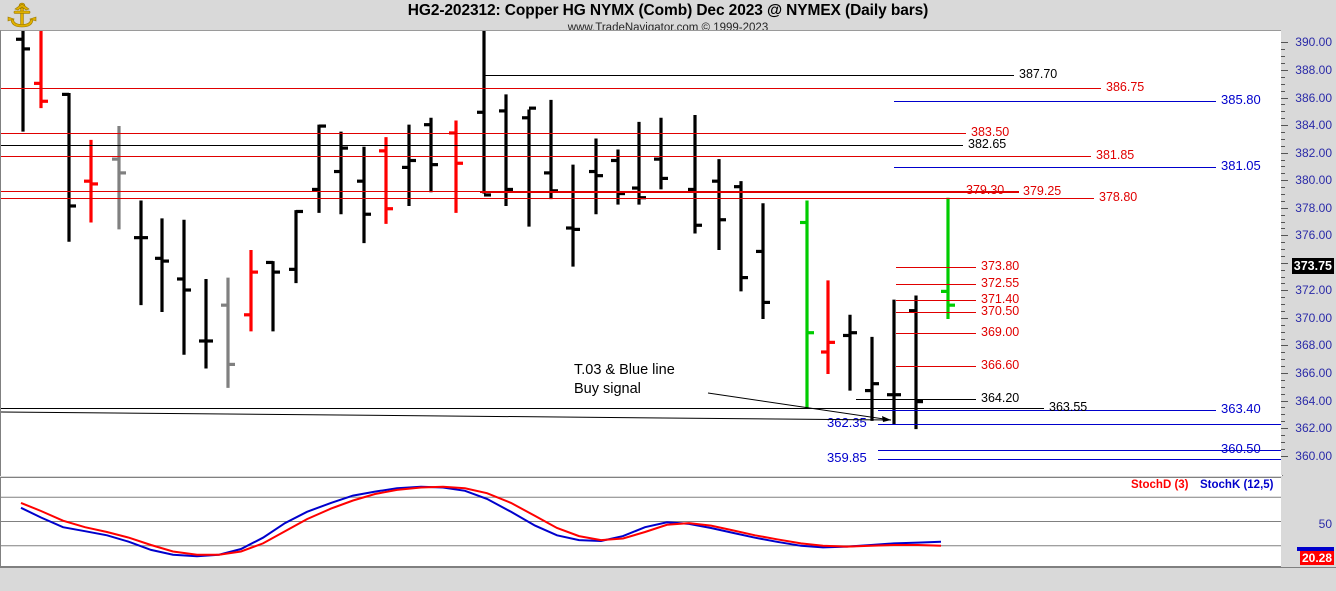 The image size is (1336, 591). Describe the element at coordinates (1000, 398) in the screenshot. I see `price-level-label: 364.20` at that location.